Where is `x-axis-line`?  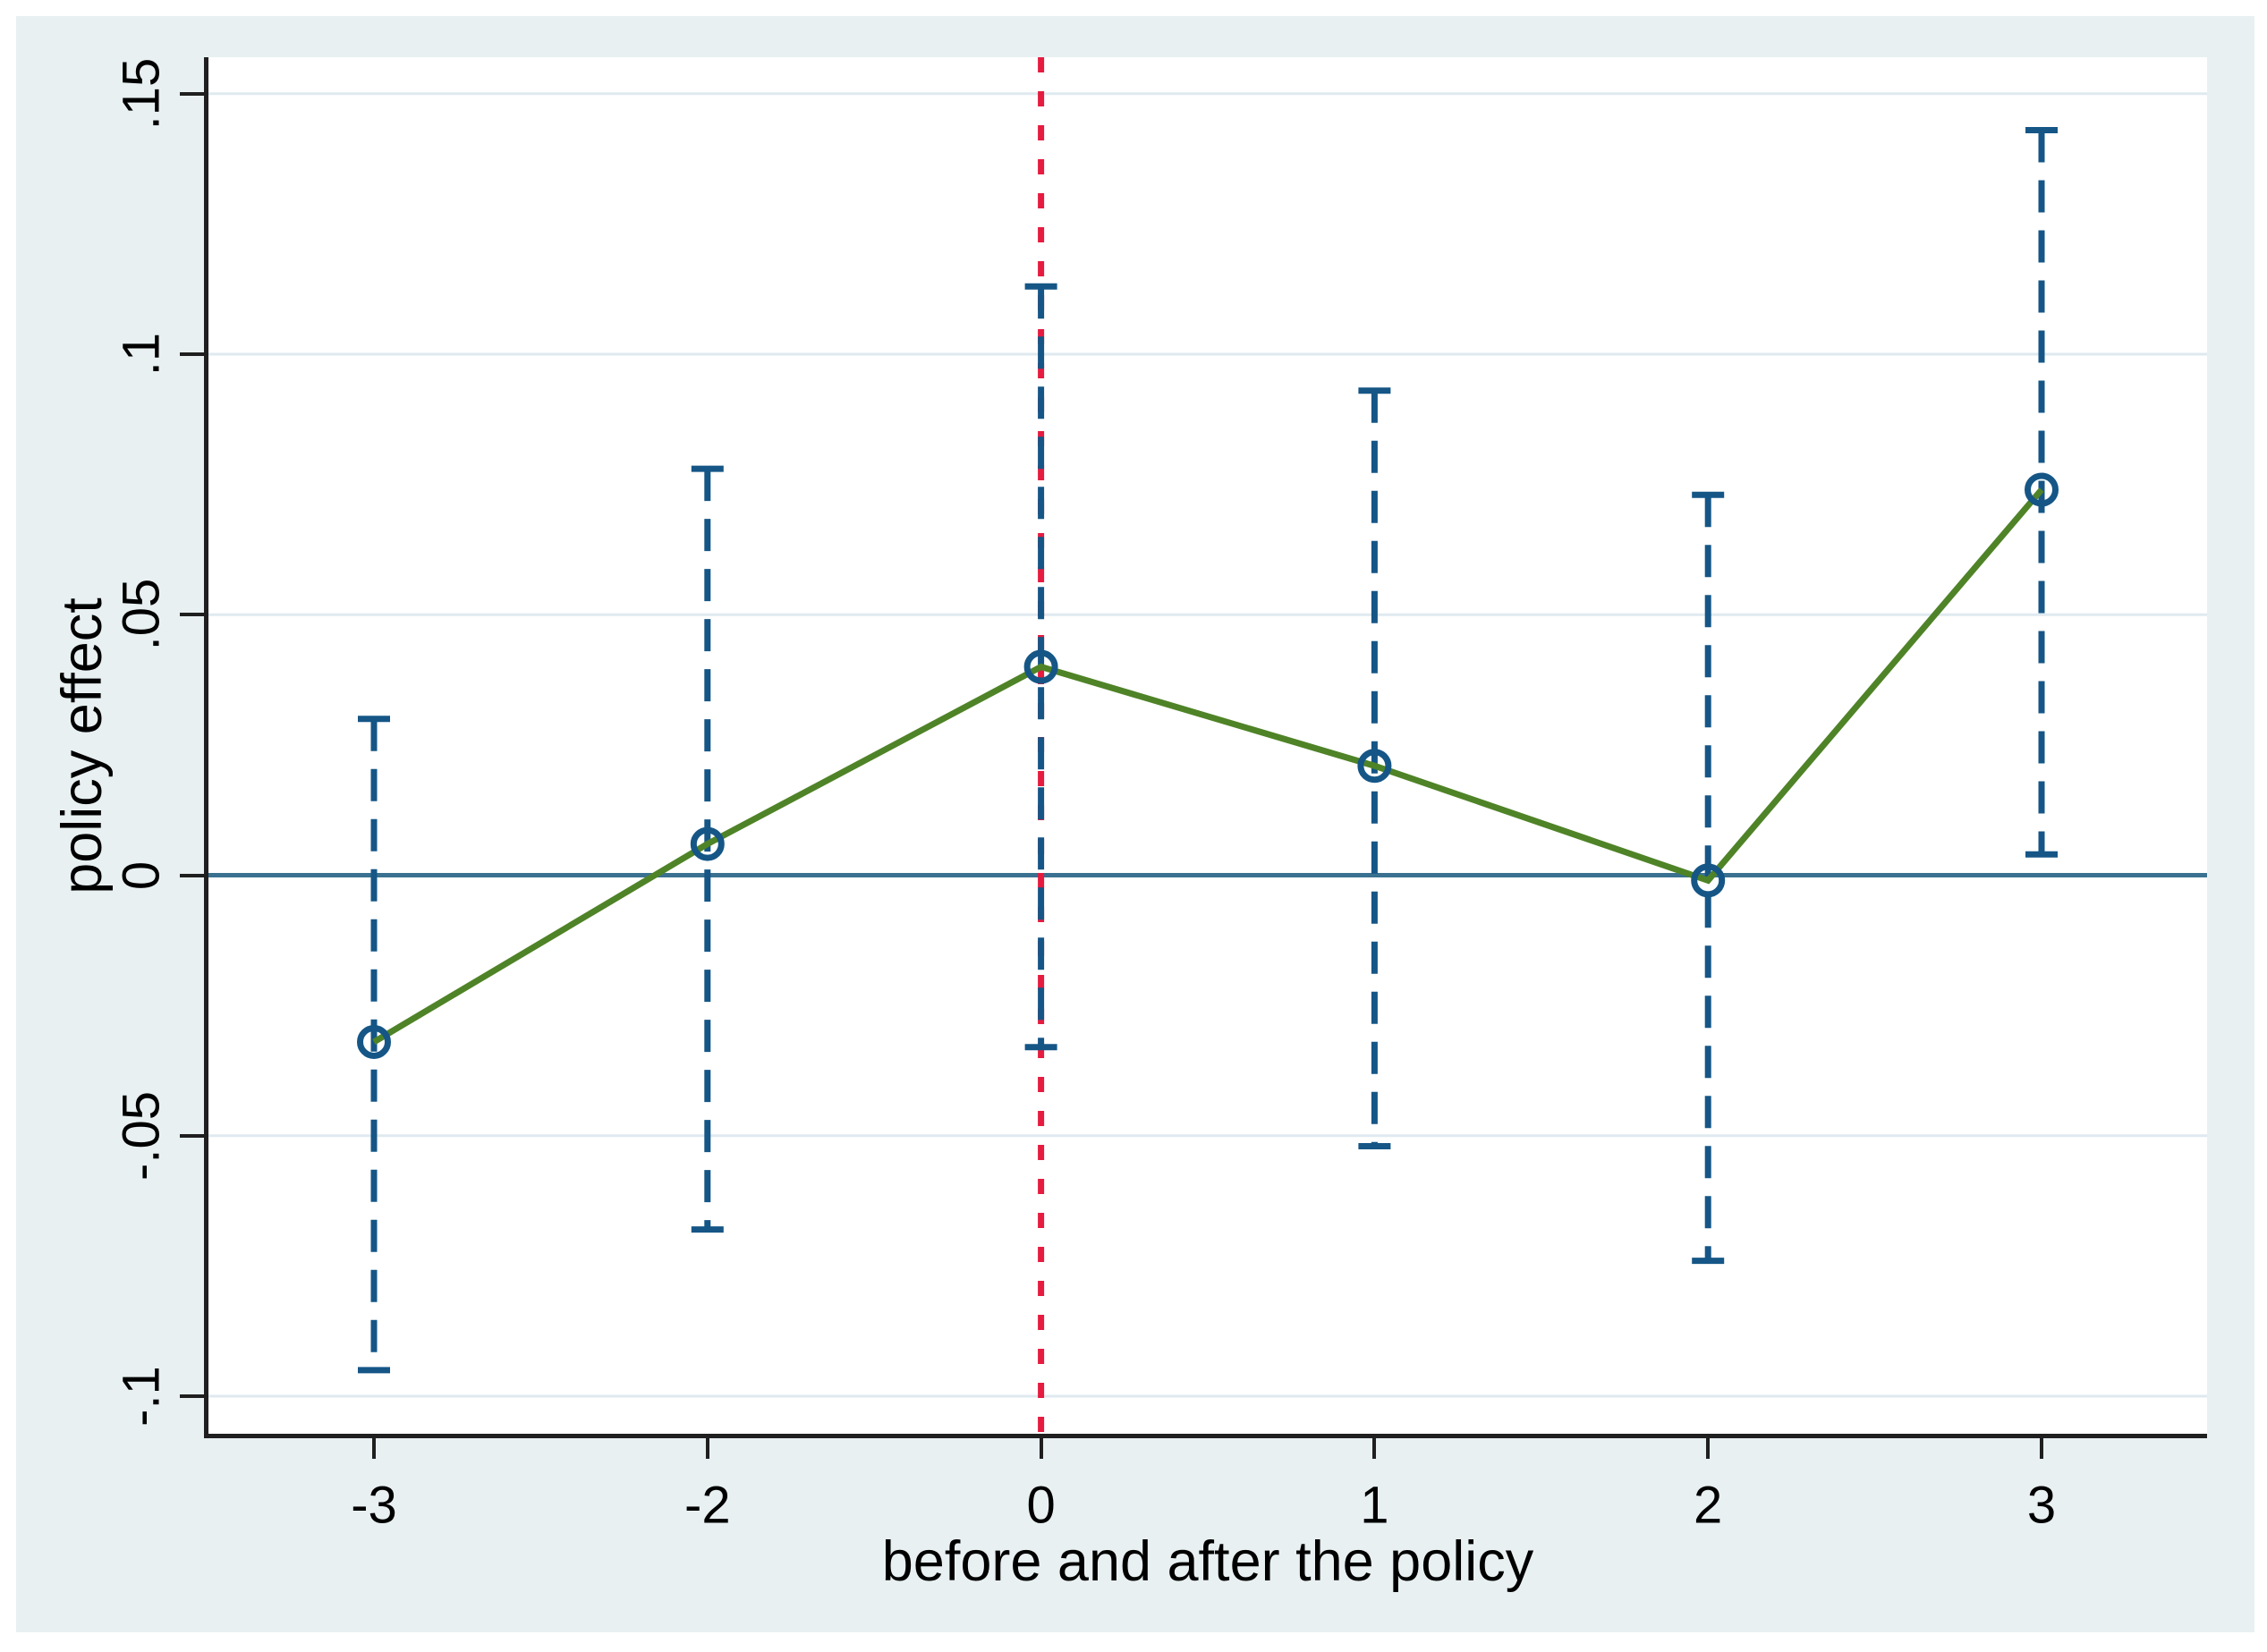
x-axis-line is located at coordinates (1205, 1436).